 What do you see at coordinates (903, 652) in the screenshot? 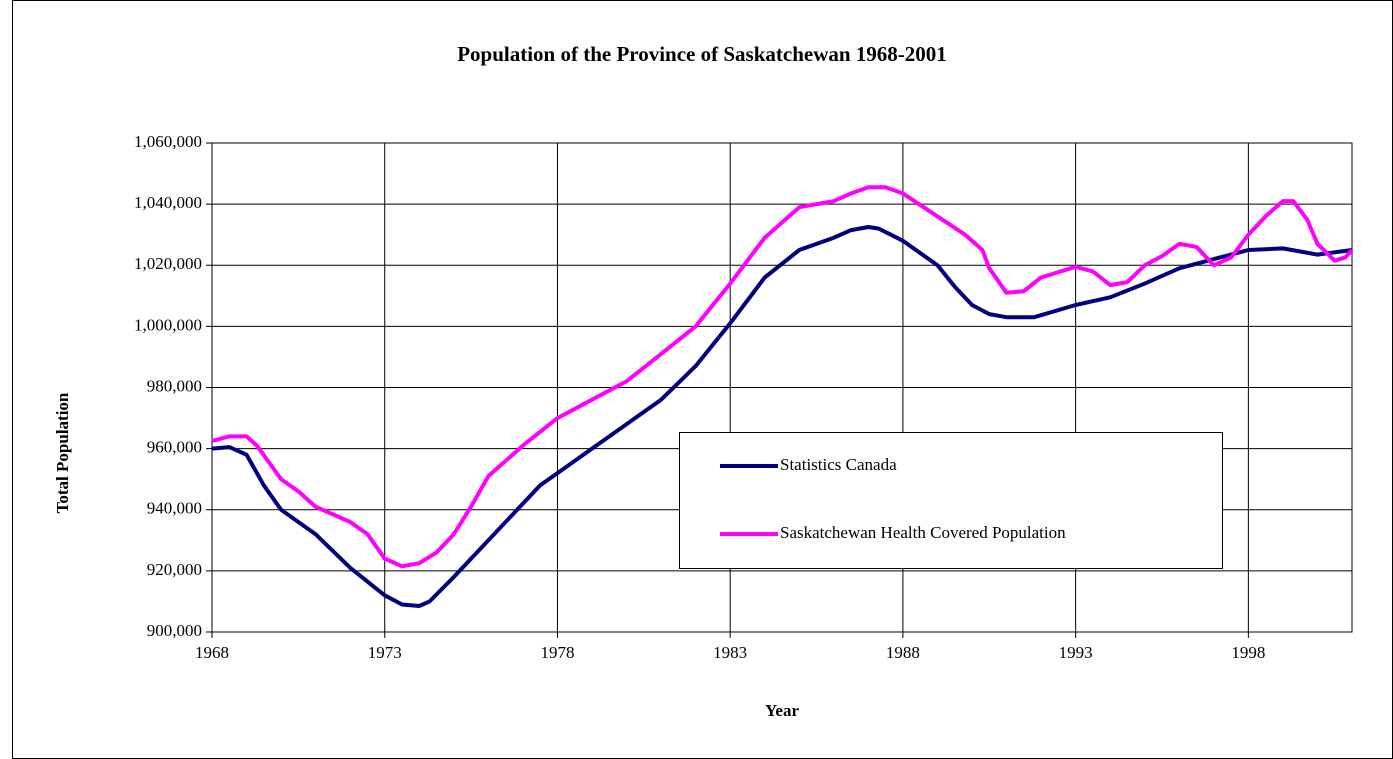
I see `x-tick-label: 1988` at bounding box center [903, 652].